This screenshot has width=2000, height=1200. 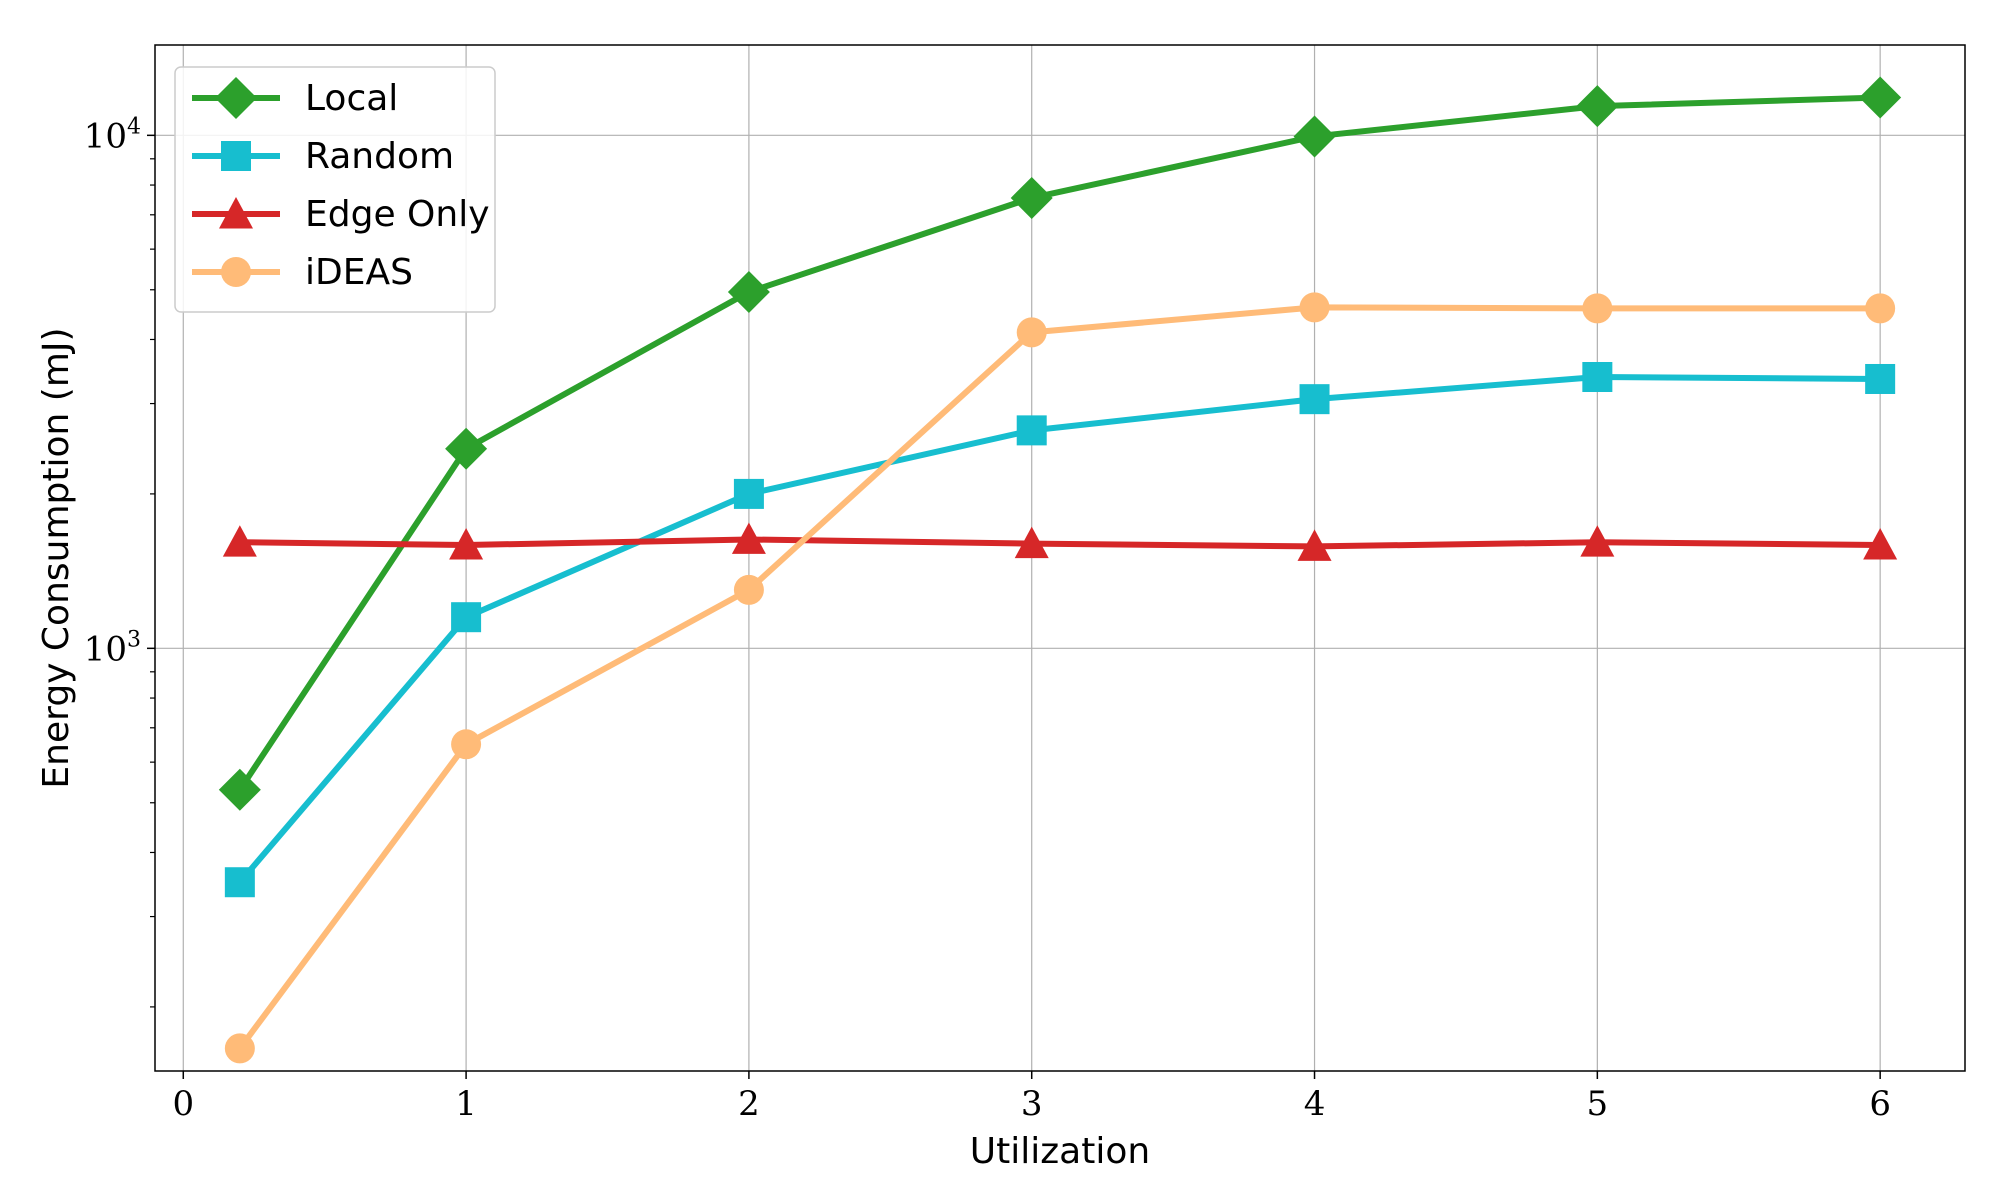 I want to click on x-tick-label: 3, so click(x=1032, y=1104).